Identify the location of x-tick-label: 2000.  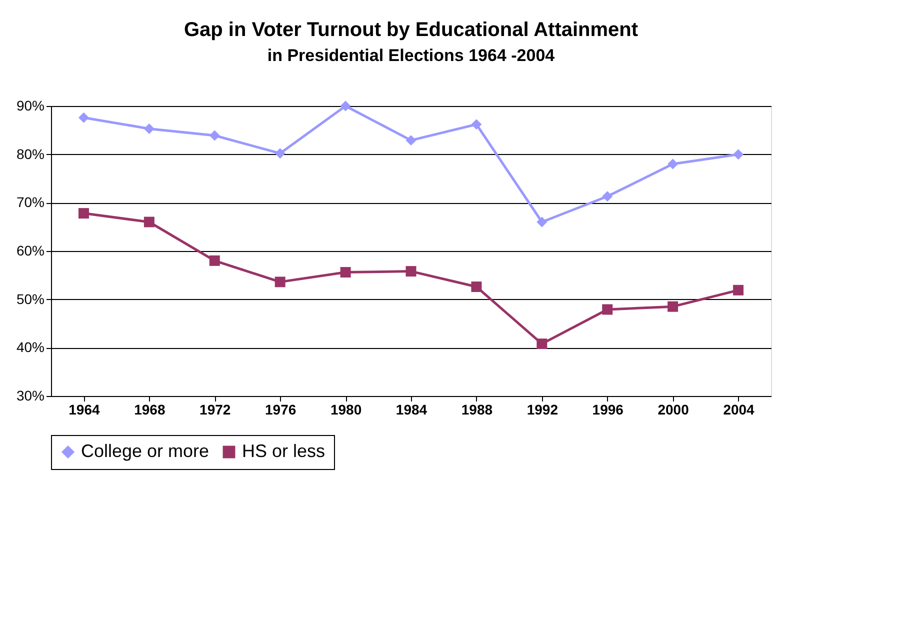
(674, 410).